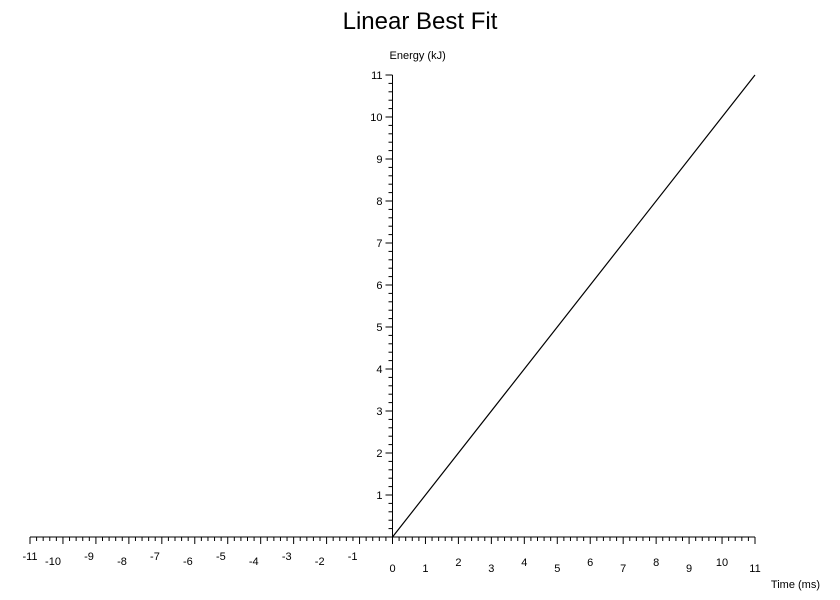 This screenshot has width=840, height=600. I want to click on y-tick-label: 7, so click(379, 244).